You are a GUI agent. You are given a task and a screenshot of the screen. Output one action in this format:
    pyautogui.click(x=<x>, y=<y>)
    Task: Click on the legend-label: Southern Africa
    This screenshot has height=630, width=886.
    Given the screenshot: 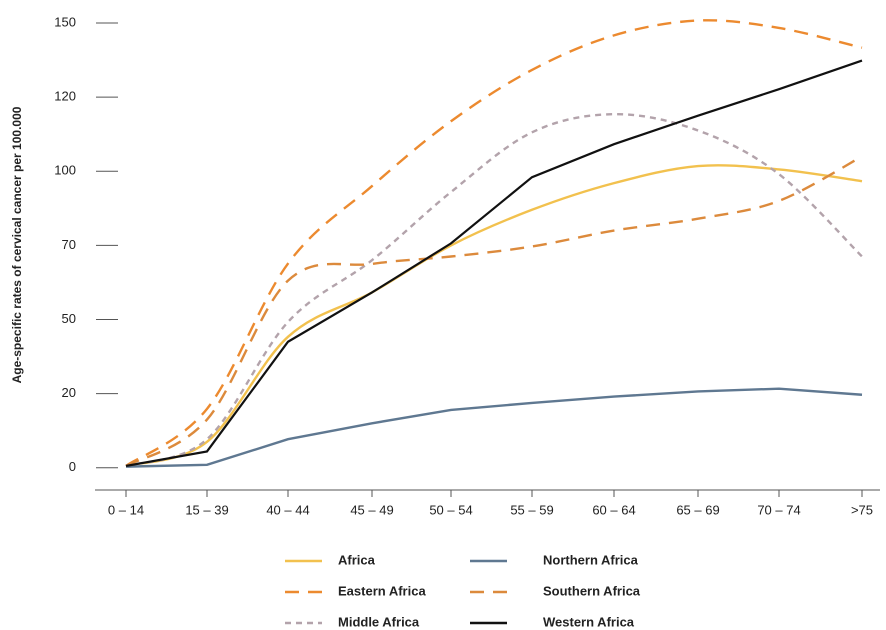 What is the action you would take?
    pyautogui.click(x=592, y=590)
    